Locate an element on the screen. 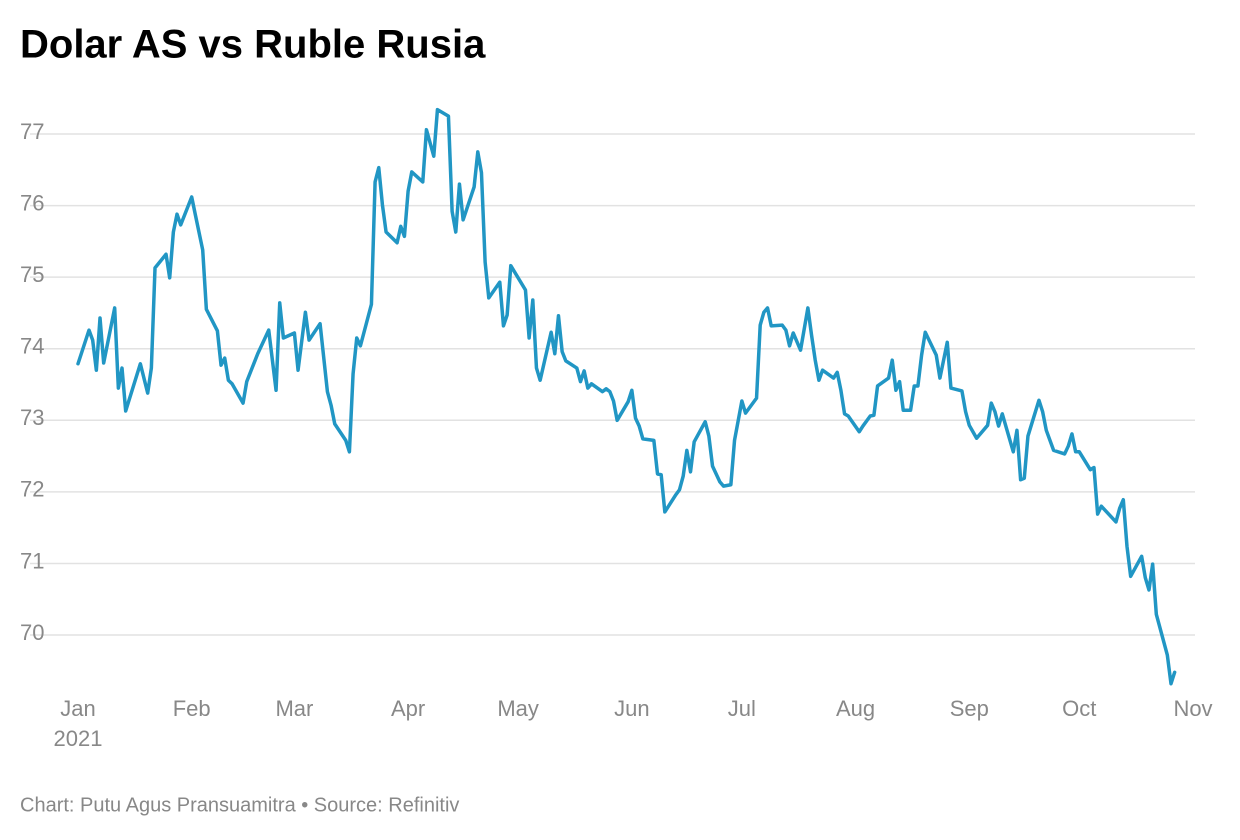  x-tick-label: Mar is located at coordinates (294, 708).